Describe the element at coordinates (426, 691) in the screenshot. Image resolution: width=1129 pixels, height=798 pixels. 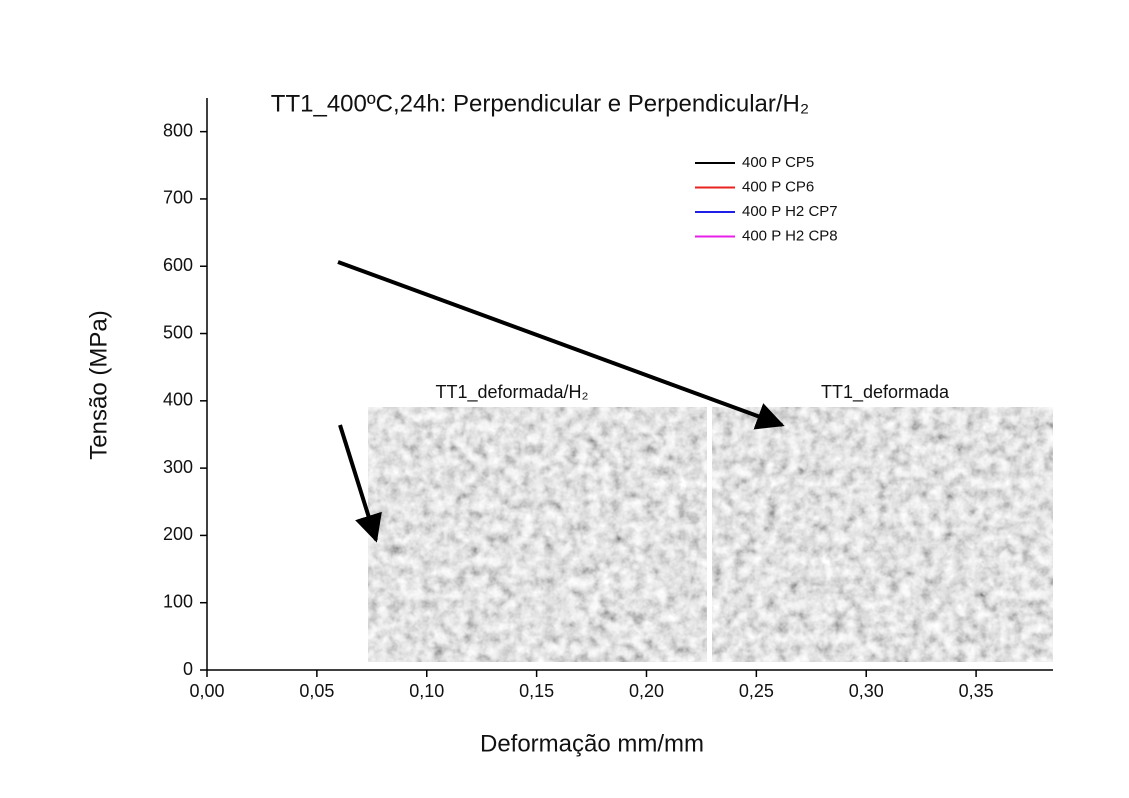
I see `x-tick-label: 0,10` at that location.